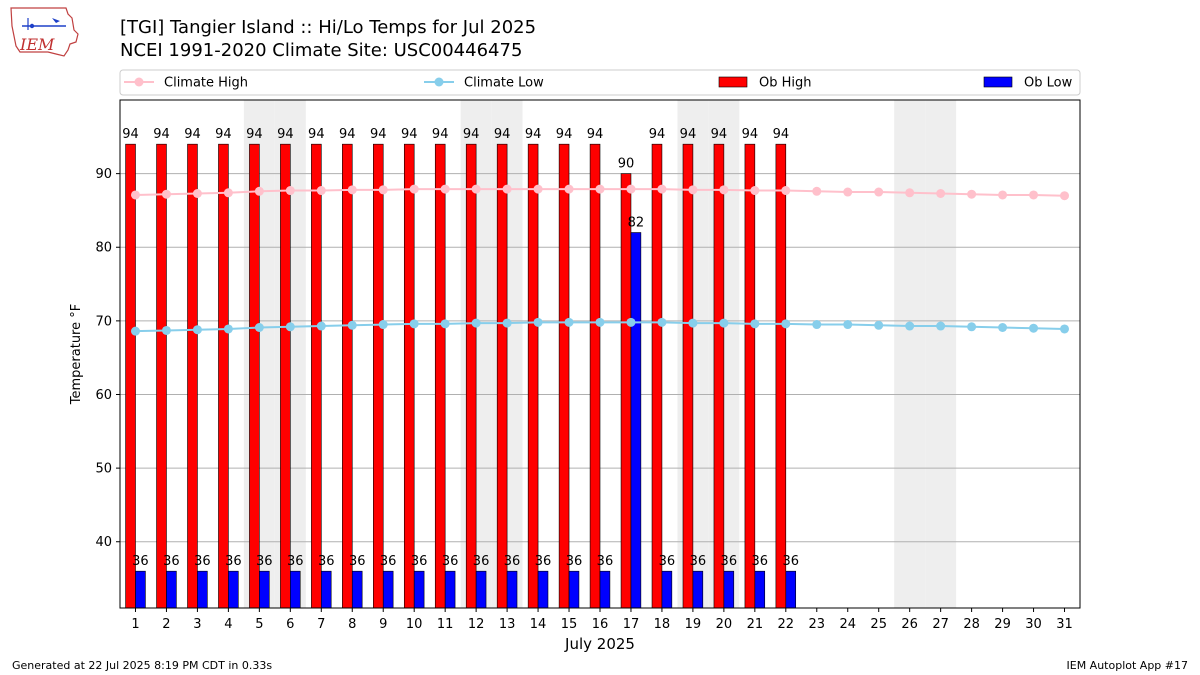 The height and width of the screenshot is (675, 1200). What do you see at coordinates (352, 624) in the screenshot?
I see `x-tick-label: 8` at bounding box center [352, 624].